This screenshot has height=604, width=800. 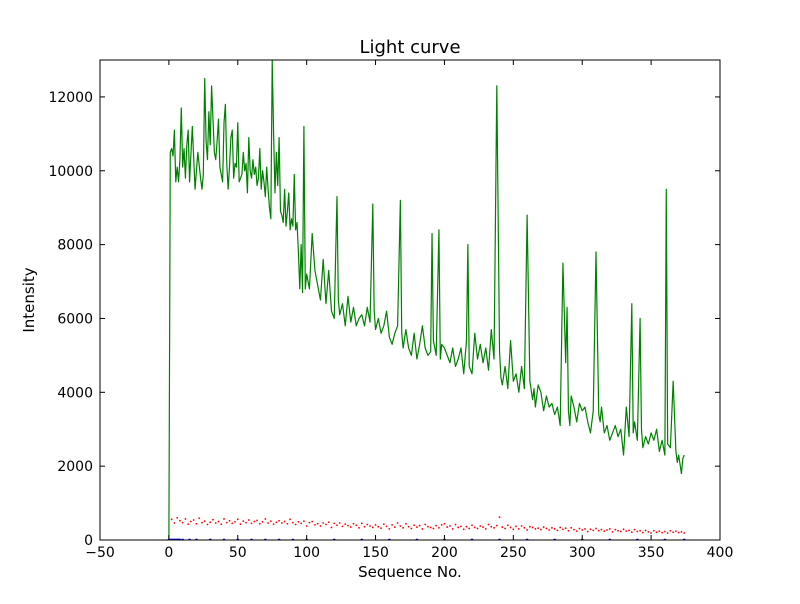 What do you see at coordinates (409, 47) in the screenshot?
I see `chart-title: Light curve` at bounding box center [409, 47].